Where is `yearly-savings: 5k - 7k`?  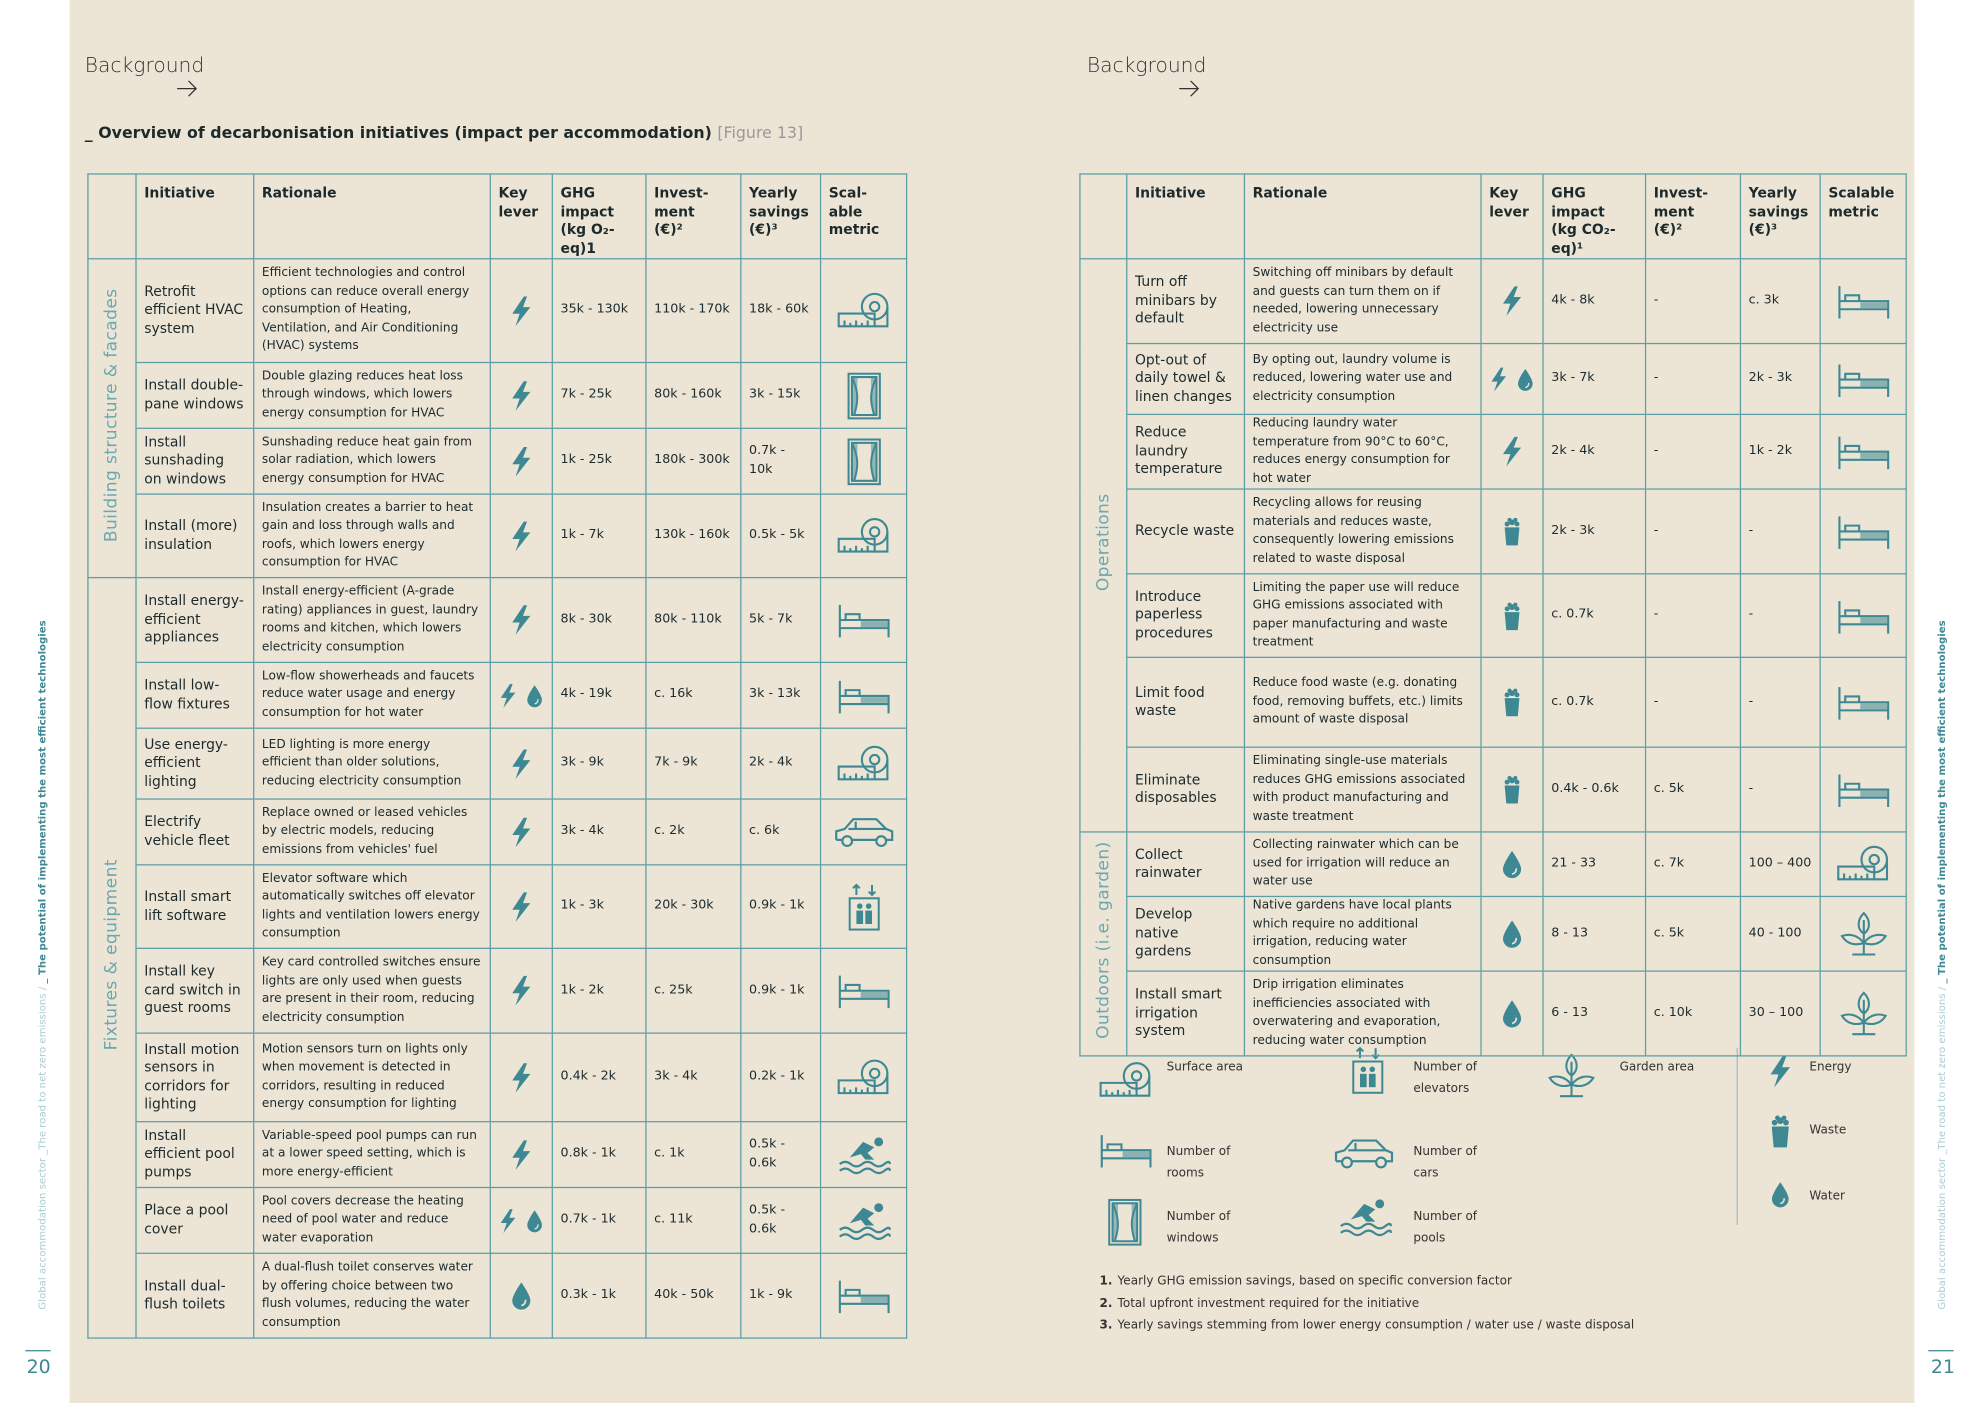
yearly-savings: 5k - 7k is located at coordinates (781, 620).